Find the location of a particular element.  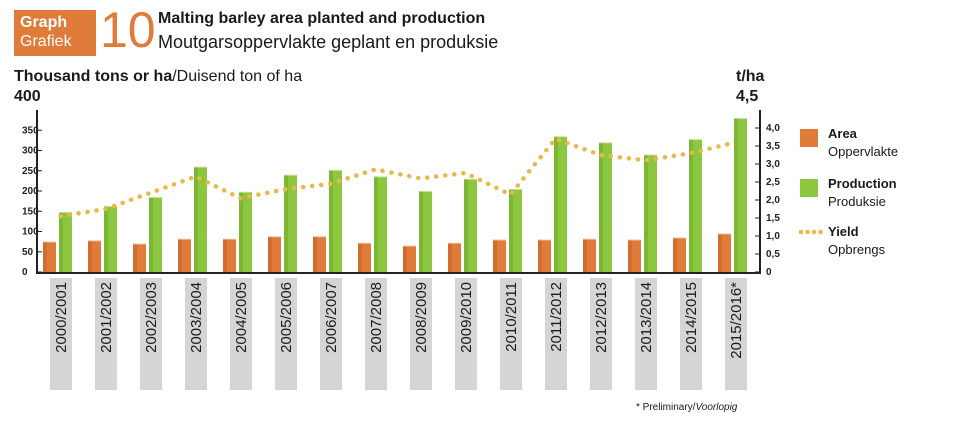

legend-sublabel-area: Oppervlakte is located at coordinates (863, 151).